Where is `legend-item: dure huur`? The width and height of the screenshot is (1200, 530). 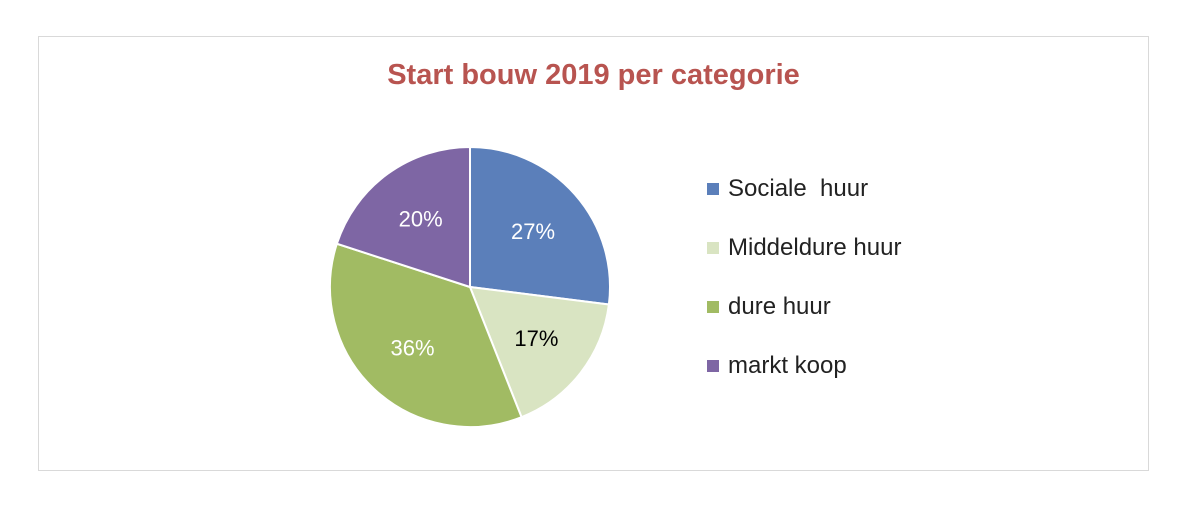
legend-item: dure huur is located at coordinates (804, 306).